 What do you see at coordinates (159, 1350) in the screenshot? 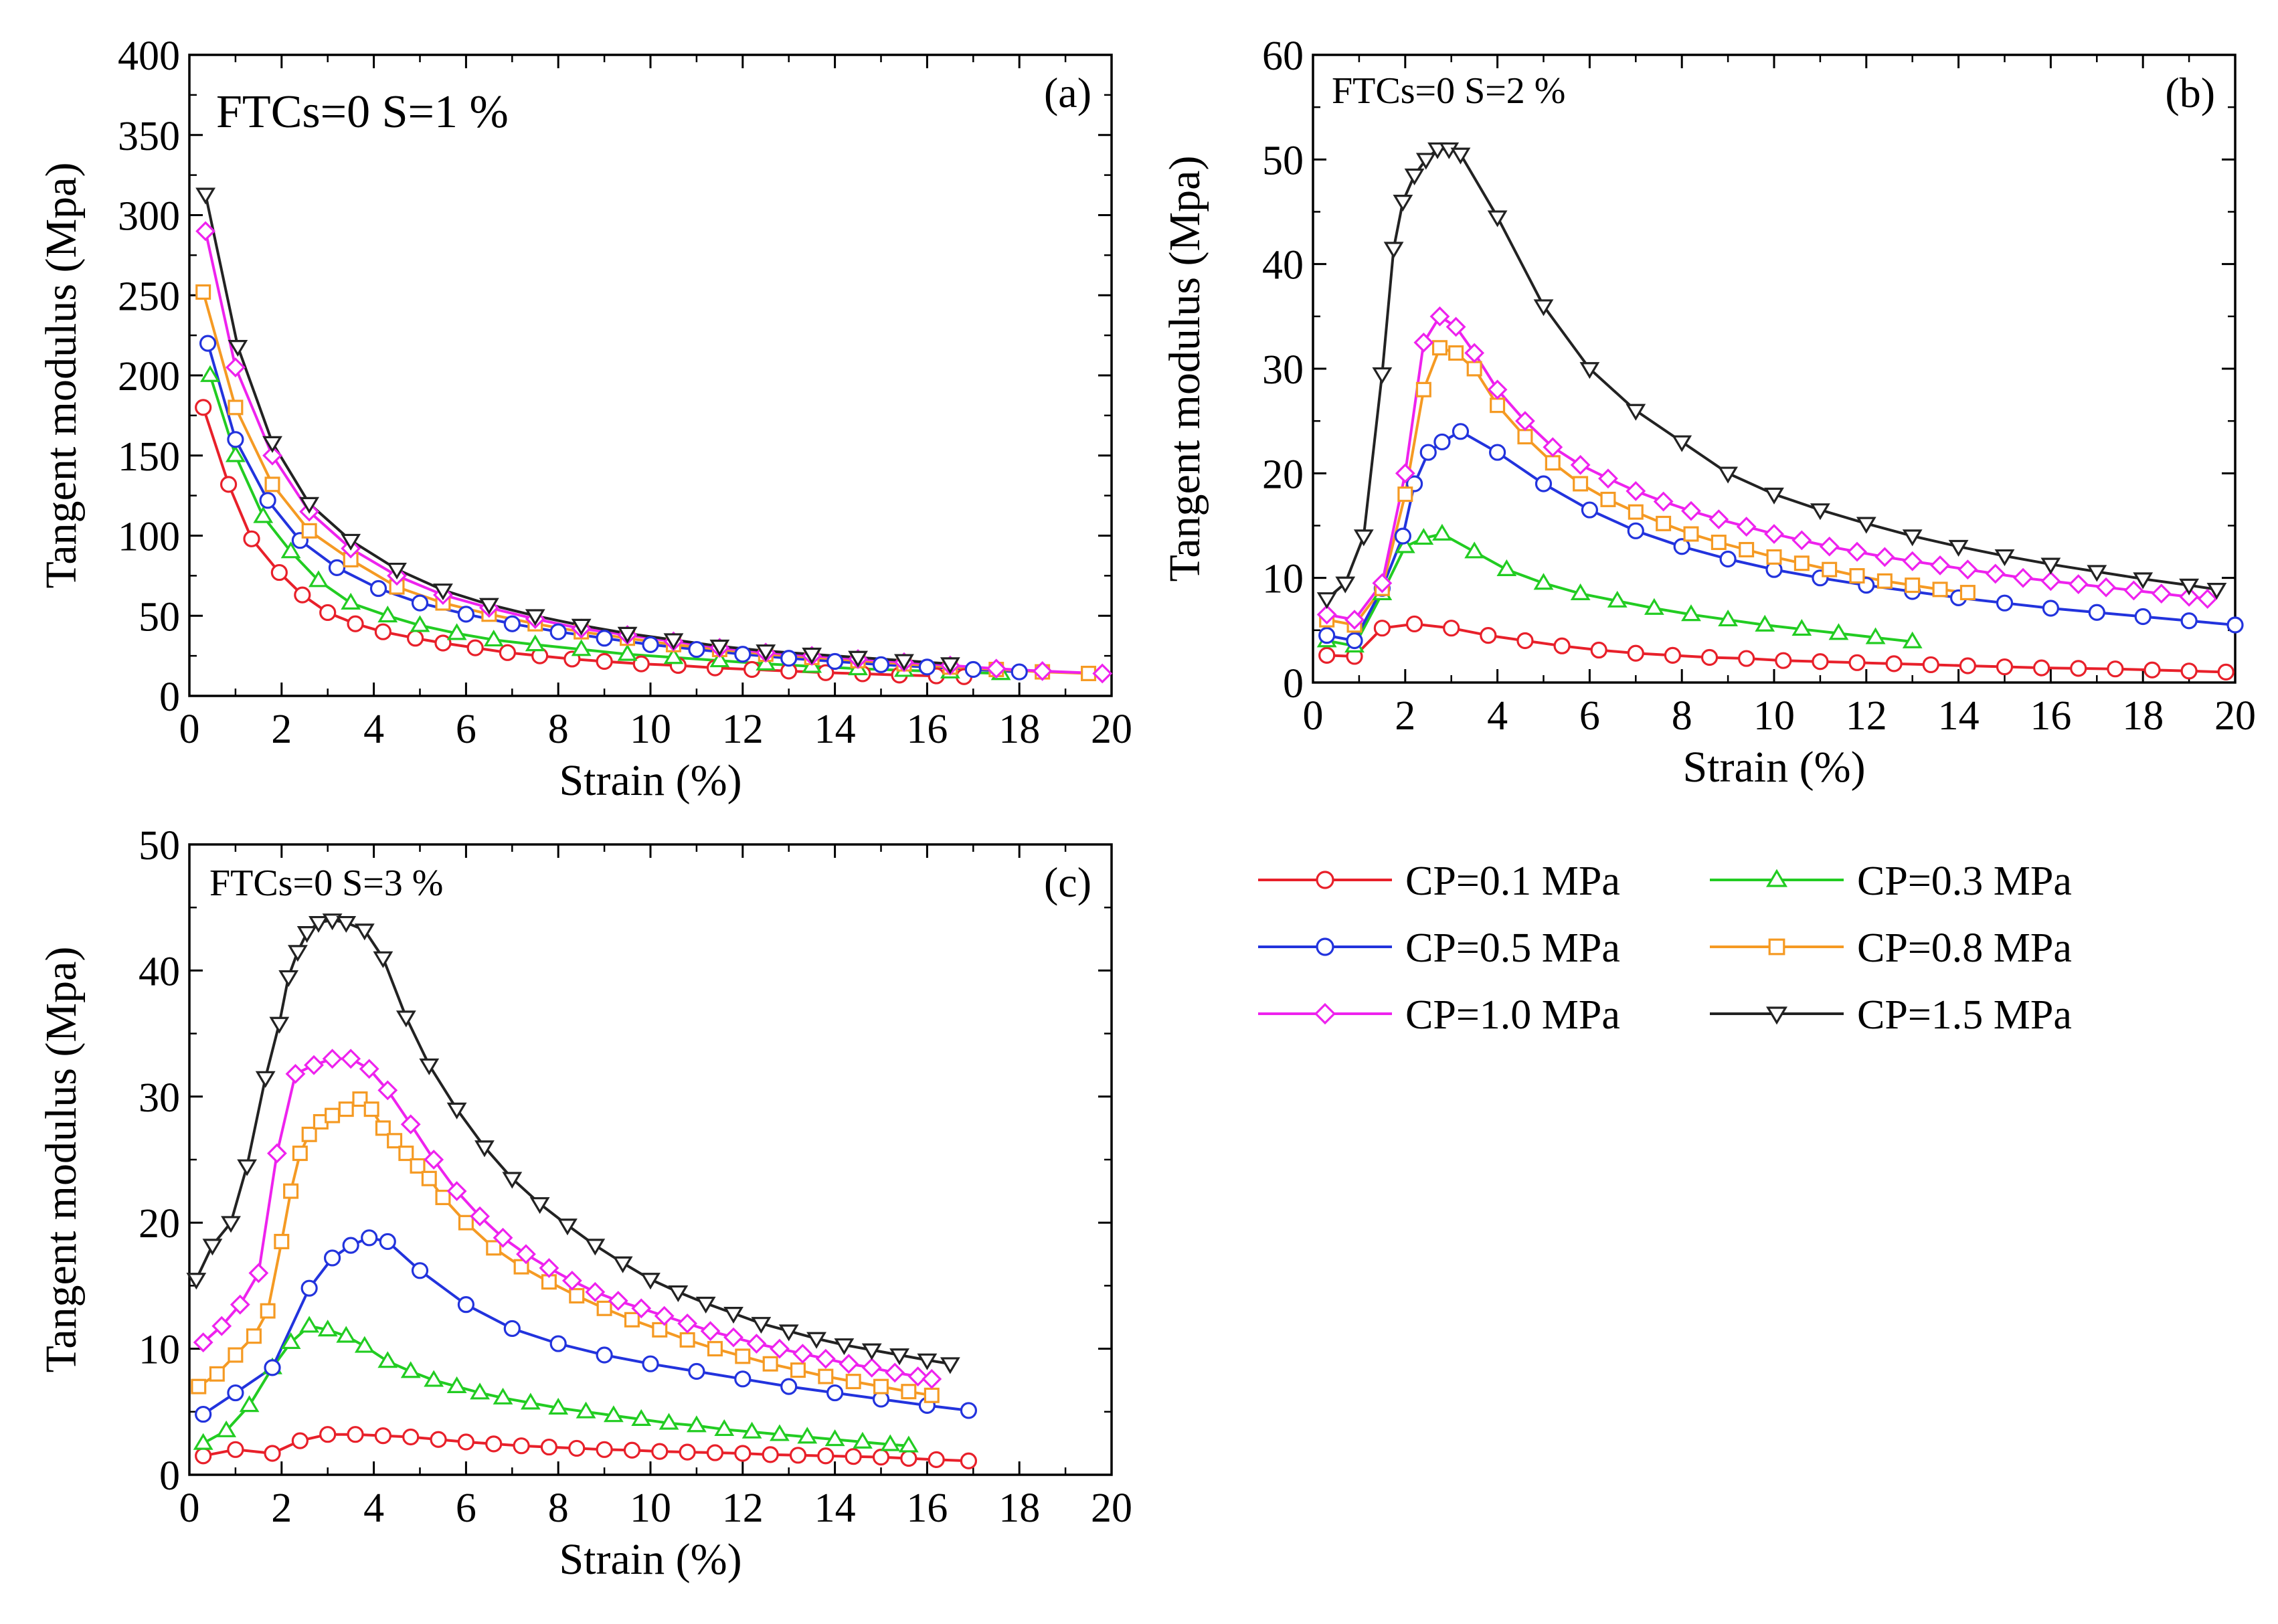
I see `y-tick-label: 10` at bounding box center [159, 1350].